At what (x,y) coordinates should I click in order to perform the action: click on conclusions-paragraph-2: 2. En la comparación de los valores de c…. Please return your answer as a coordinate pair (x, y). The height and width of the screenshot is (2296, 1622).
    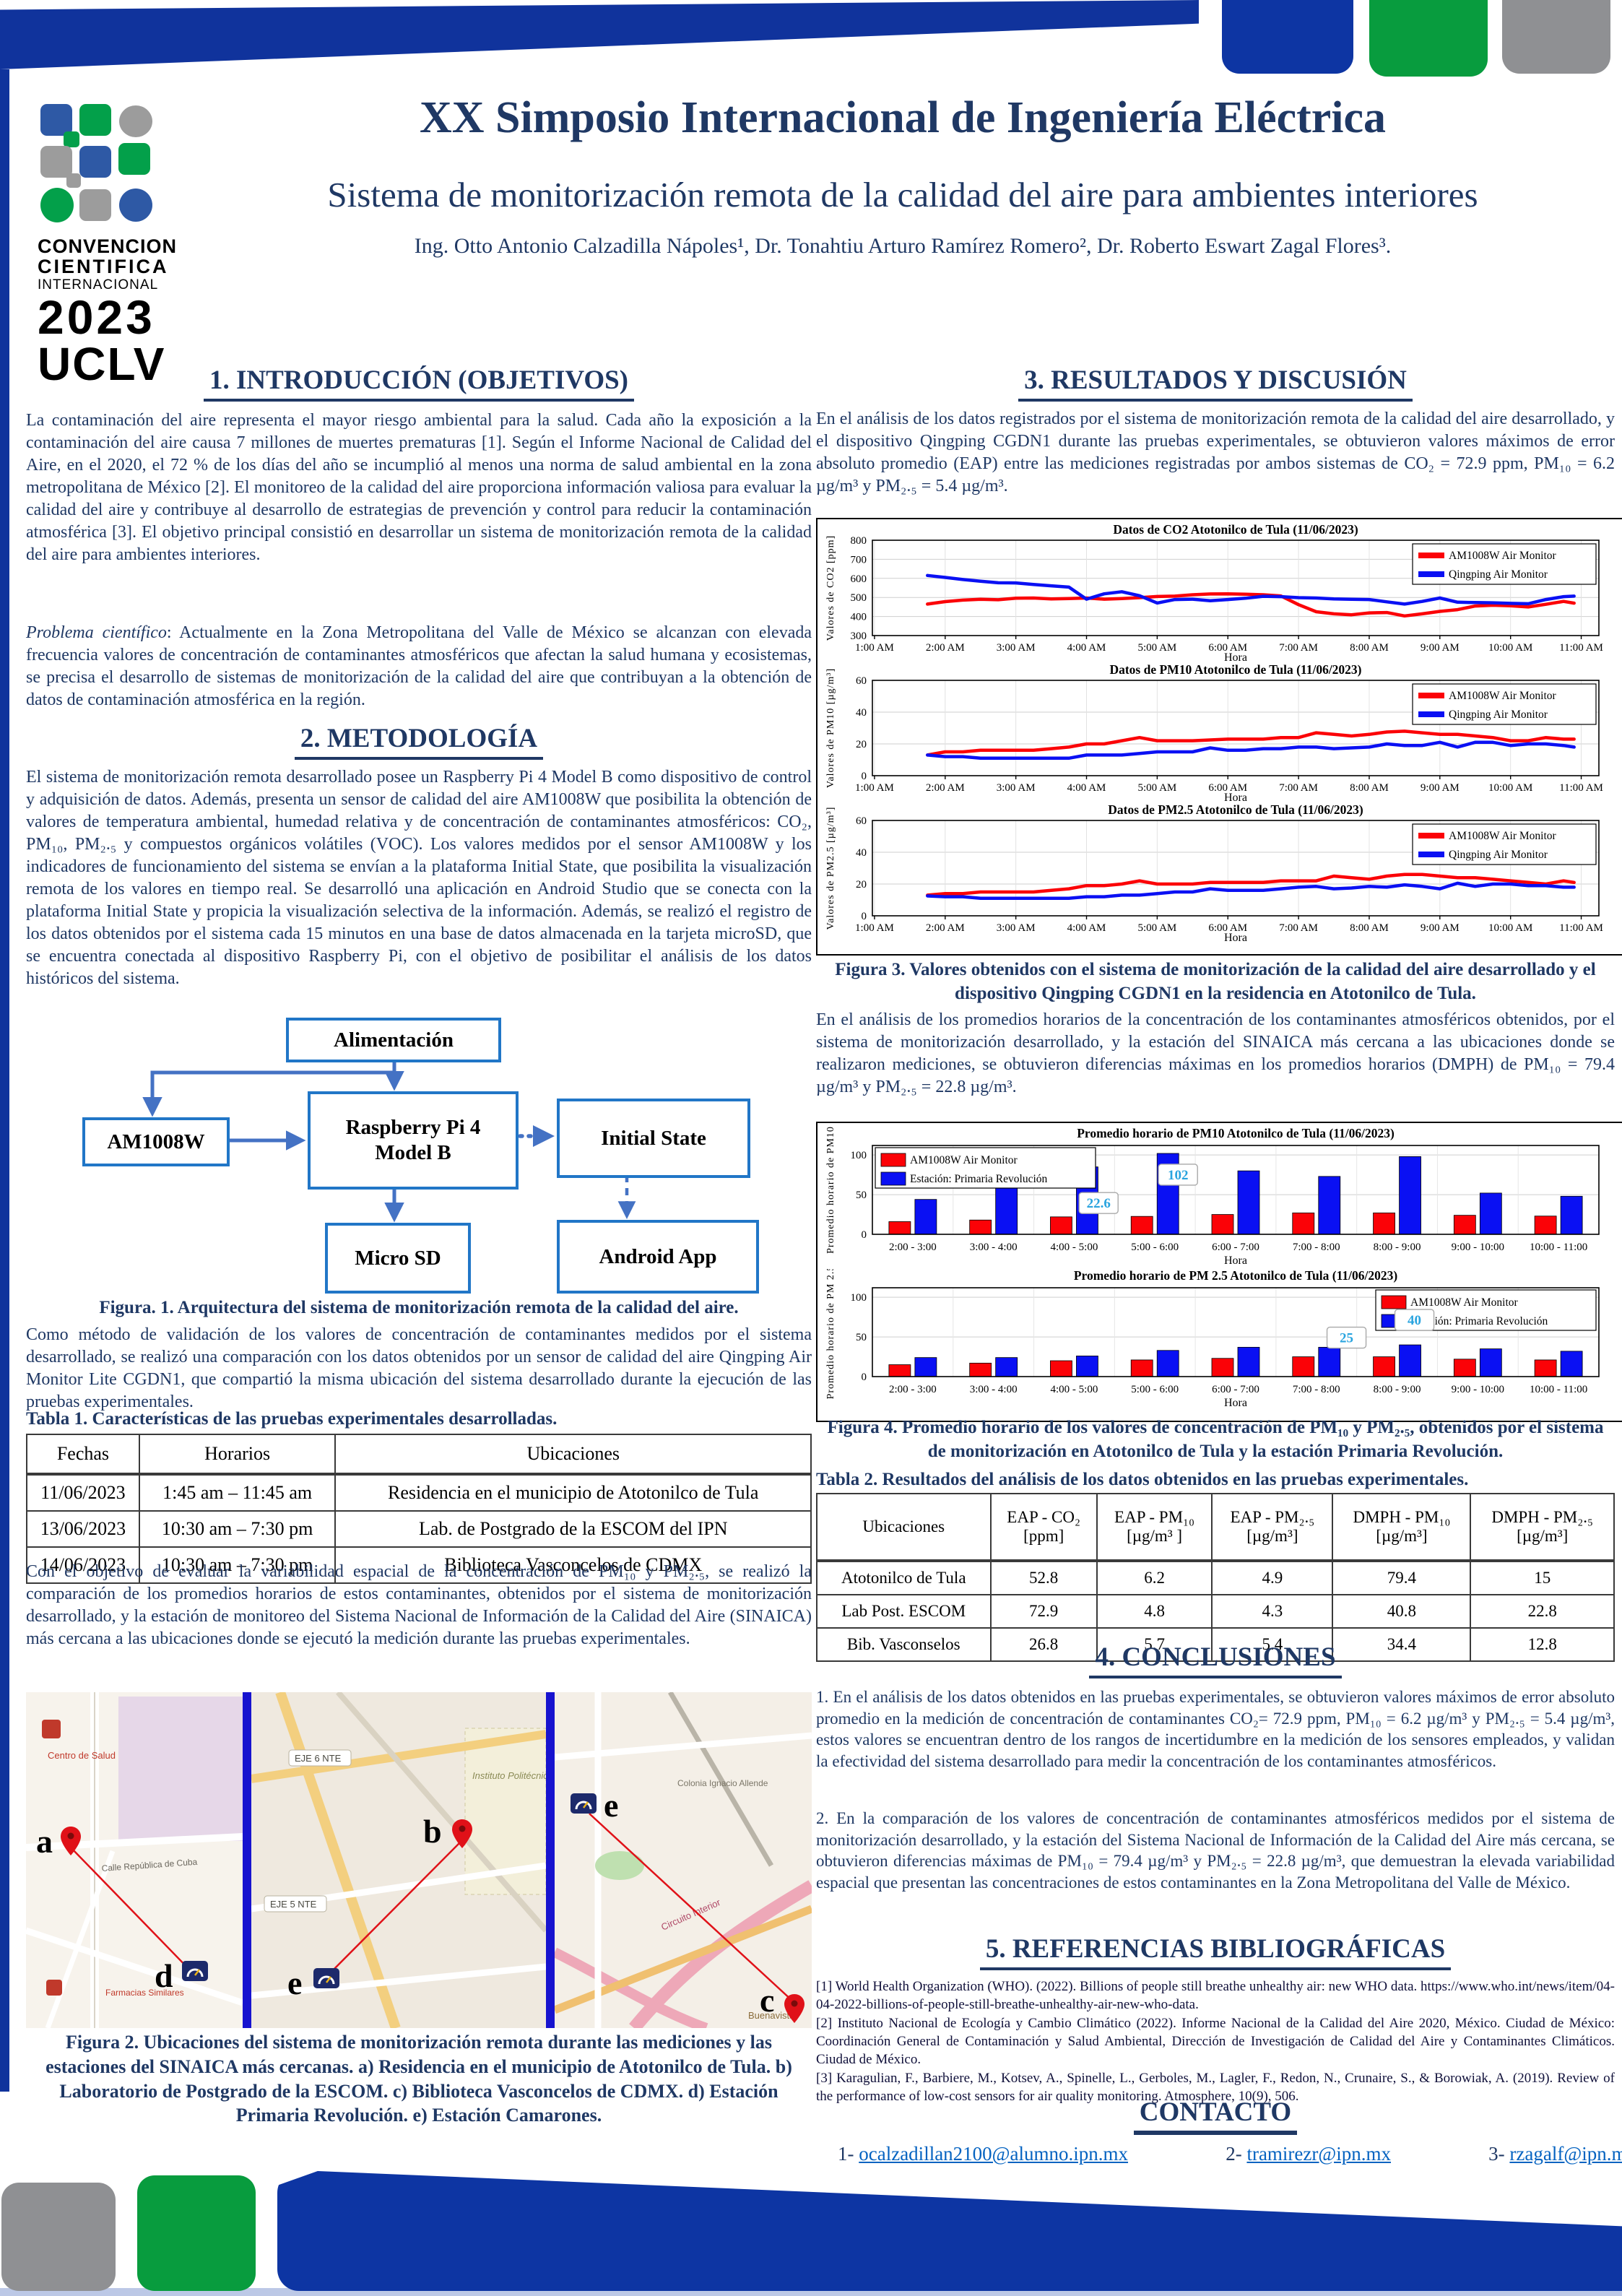
    Looking at the image, I should click on (1215, 1850).